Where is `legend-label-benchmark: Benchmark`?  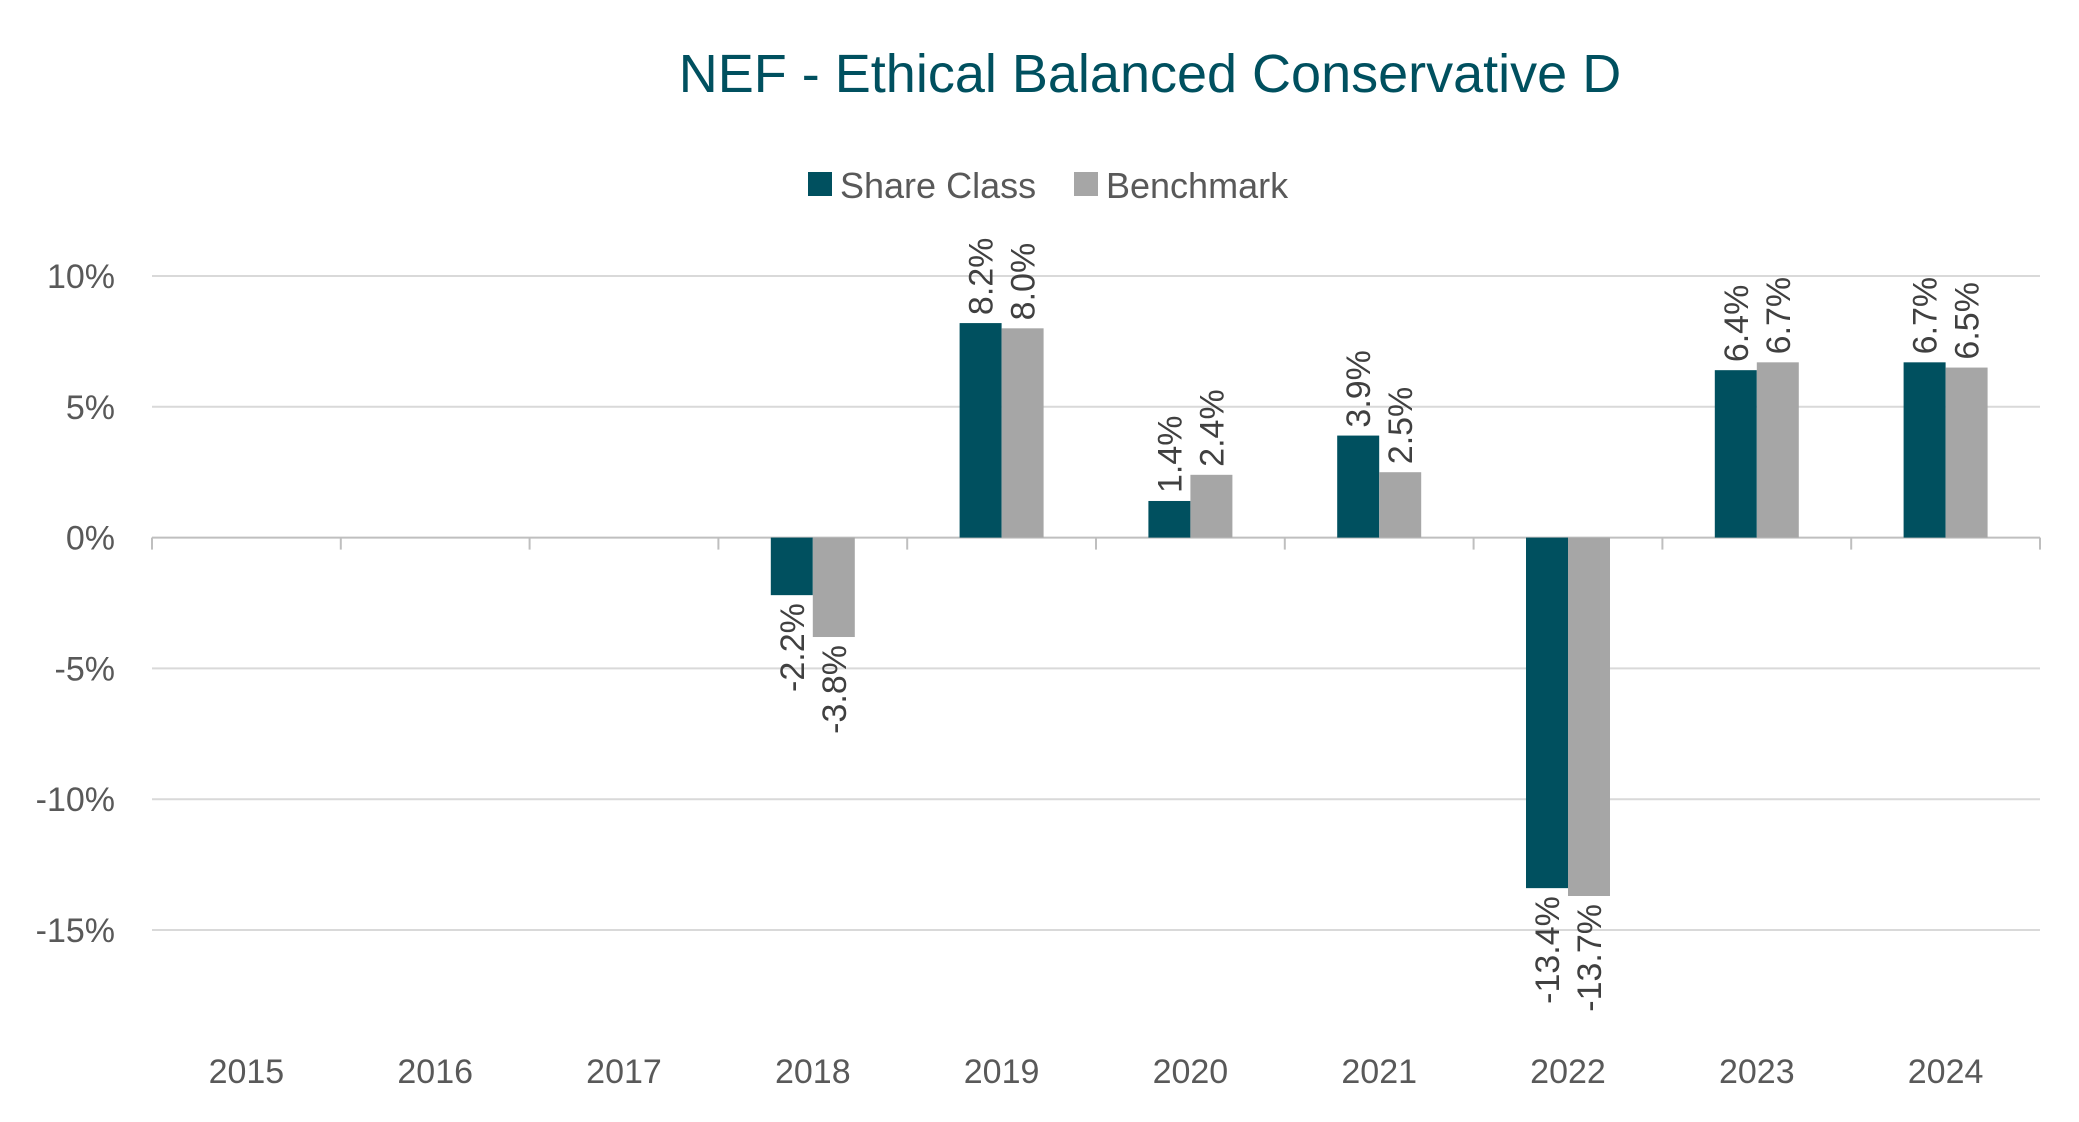
legend-label-benchmark: Benchmark is located at coordinates (1197, 185).